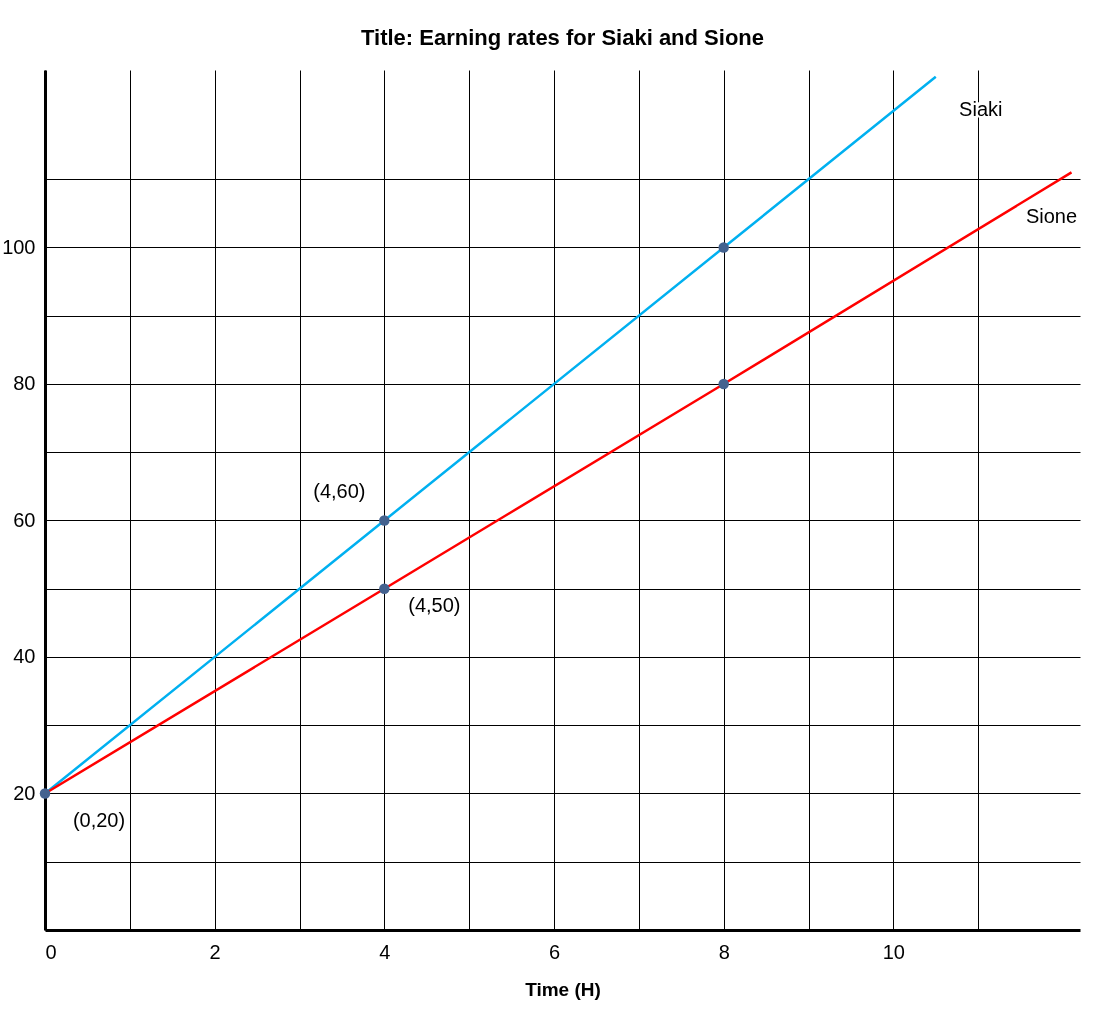  I want to click on annotation: (4,60), so click(339, 491).